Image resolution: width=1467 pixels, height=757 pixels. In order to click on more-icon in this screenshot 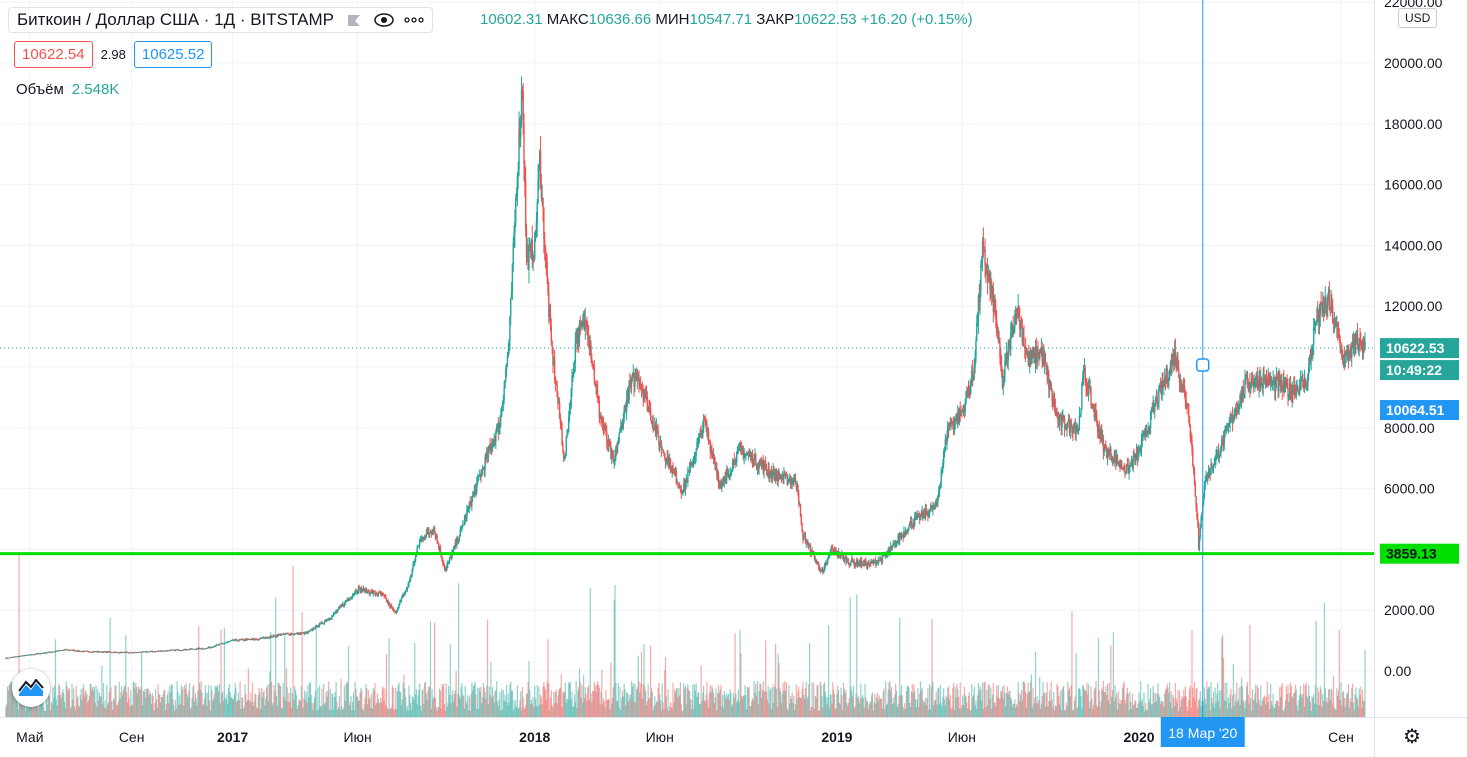, I will do `click(414, 20)`.